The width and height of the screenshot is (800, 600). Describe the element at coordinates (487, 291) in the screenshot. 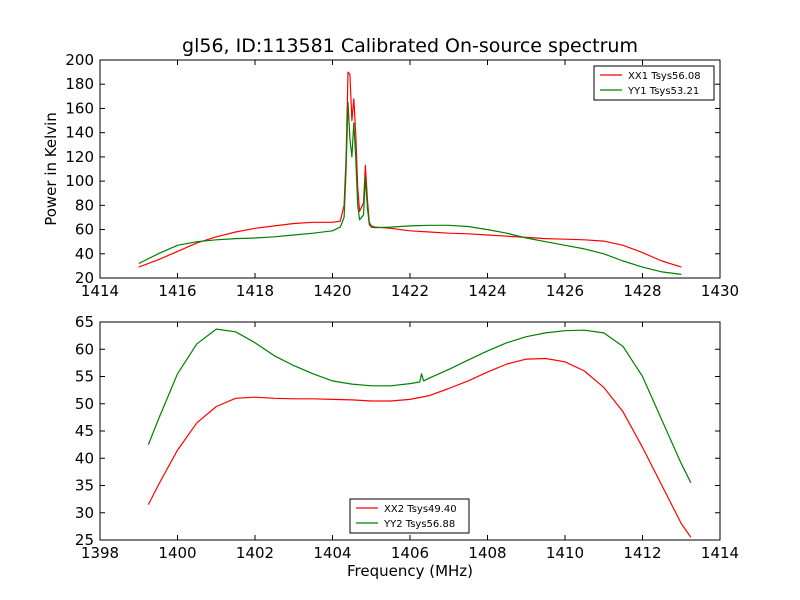

I see `top-x-tick-label: 1424` at that location.